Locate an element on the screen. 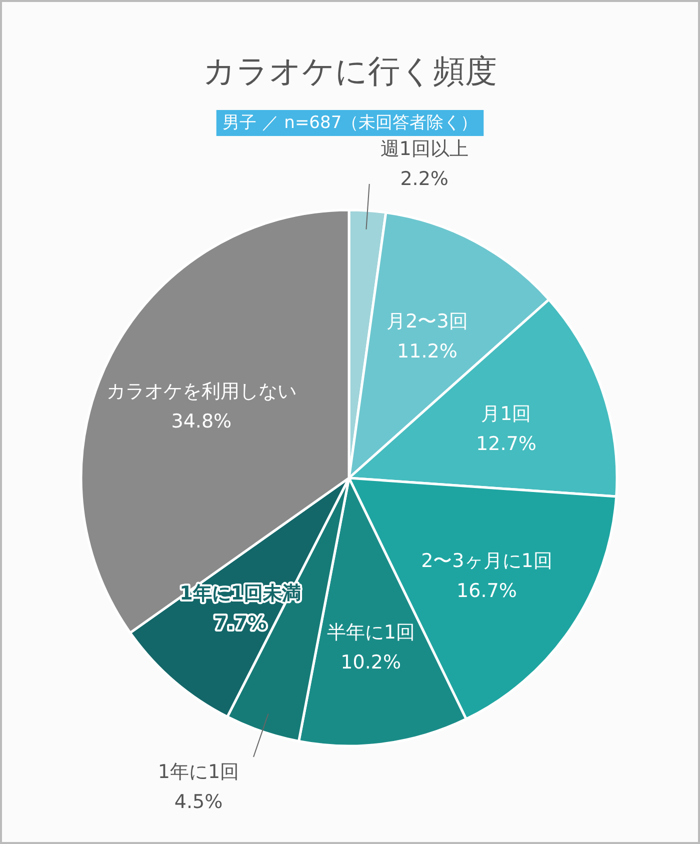 This screenshot has height=844, width=700. data-label: 10.2% is located at coordinates (371, 663).